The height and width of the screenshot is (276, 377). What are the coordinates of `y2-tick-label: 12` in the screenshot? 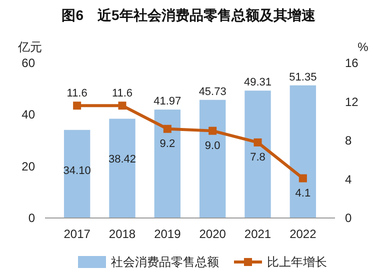 It's located at (352, 101).